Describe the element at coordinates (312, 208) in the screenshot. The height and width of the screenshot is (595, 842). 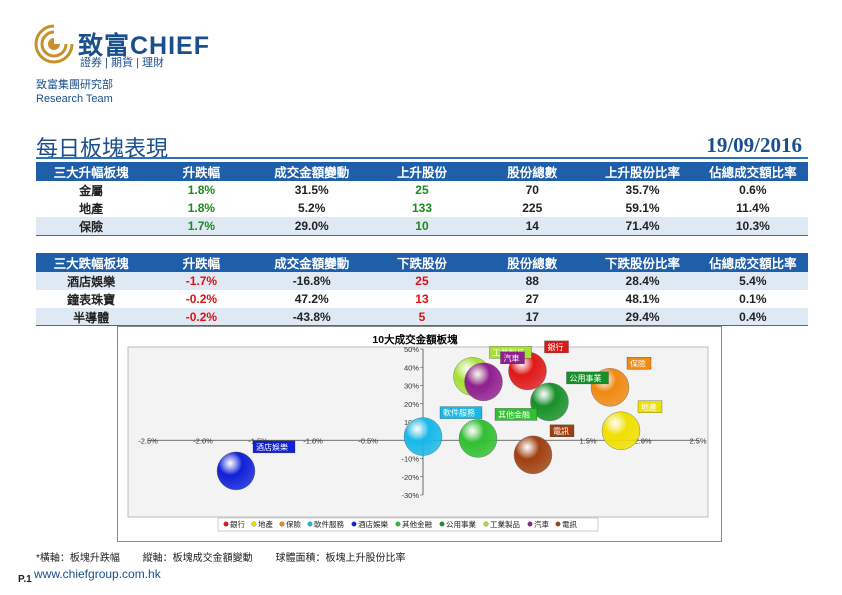
I see `turnover-change-cell: 5.2%` at that location.